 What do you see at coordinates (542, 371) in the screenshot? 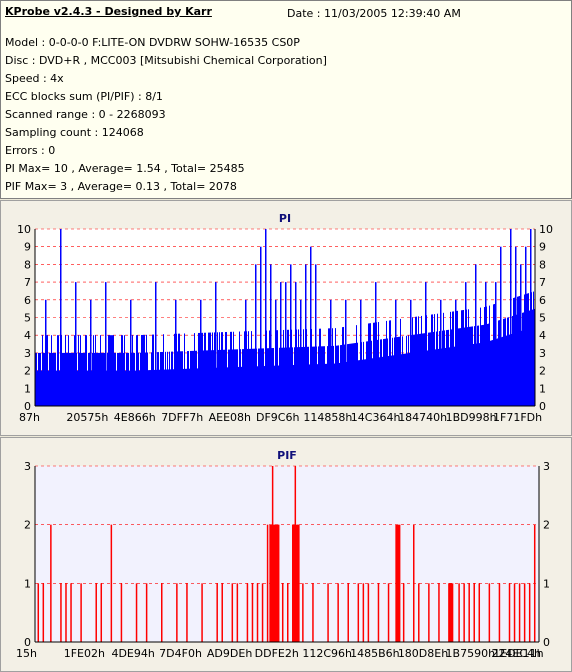
I see `y-tick-label-right: 2` at bounding box center [542, 371].